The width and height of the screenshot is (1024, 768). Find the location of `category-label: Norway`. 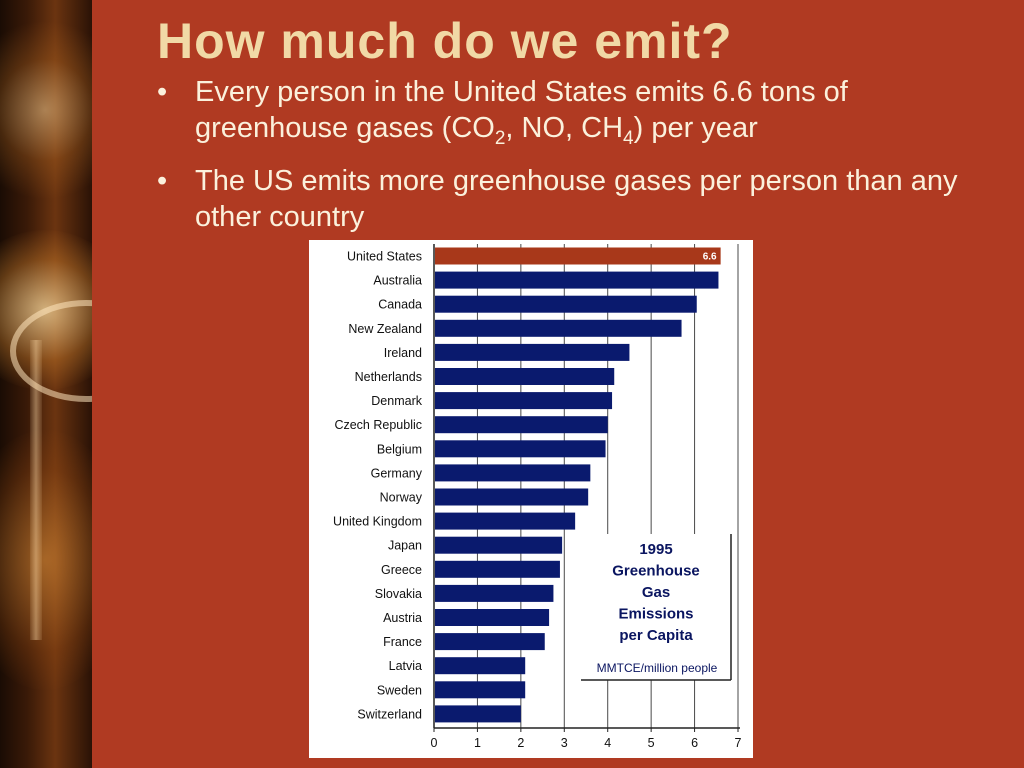

category-label: Norway is located at coordinates (401, 498).